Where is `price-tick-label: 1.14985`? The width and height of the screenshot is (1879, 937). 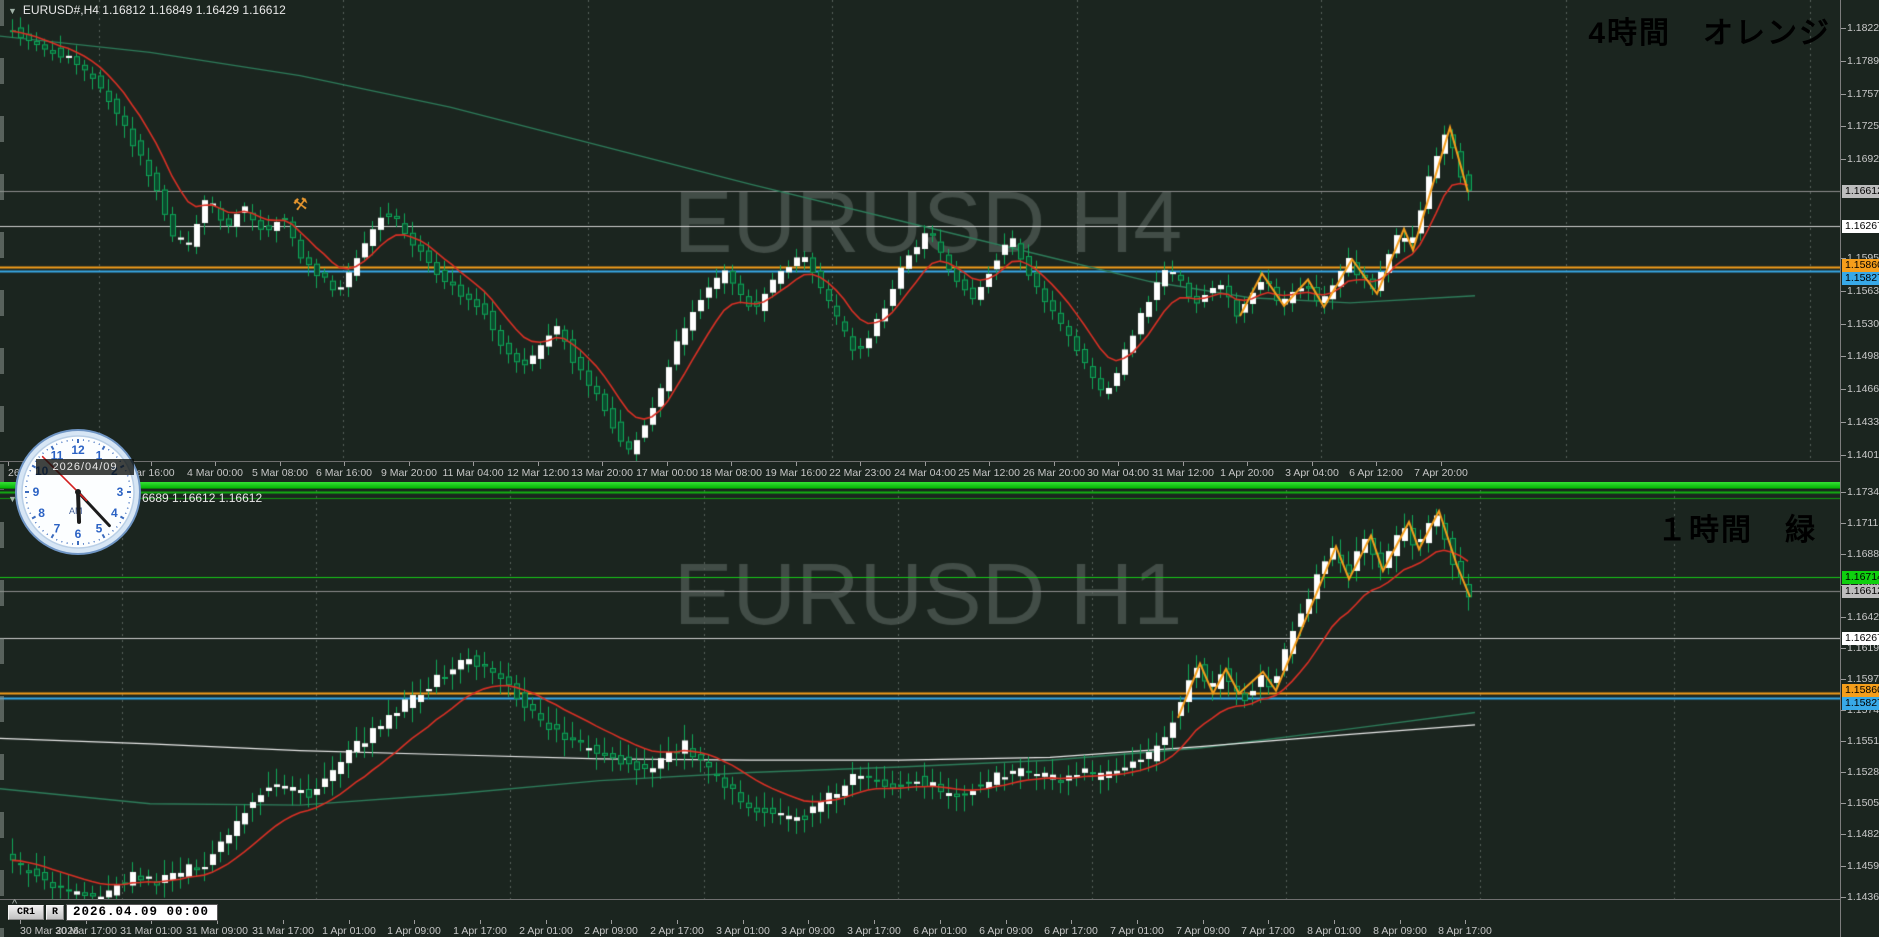
price-tick-label: 1.14985 is located at coordinates (1863, 356).